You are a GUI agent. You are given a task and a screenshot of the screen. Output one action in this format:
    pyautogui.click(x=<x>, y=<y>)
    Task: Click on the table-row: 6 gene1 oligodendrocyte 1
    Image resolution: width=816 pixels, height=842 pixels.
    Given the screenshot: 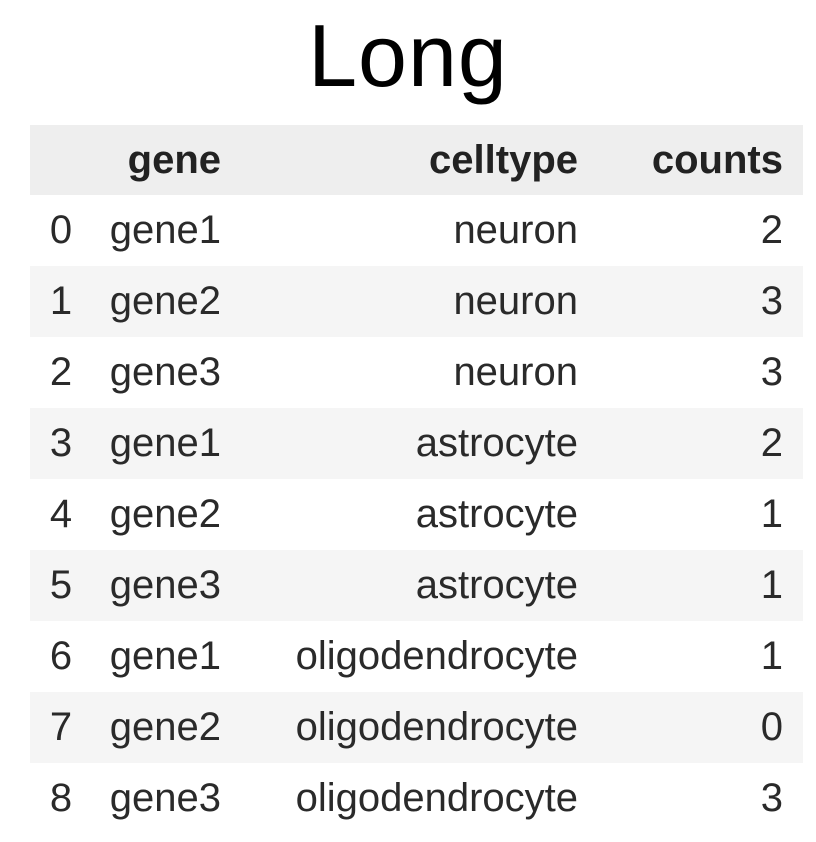 What is the action you would take?
    pyautogui.click(x=416, y=656)
    